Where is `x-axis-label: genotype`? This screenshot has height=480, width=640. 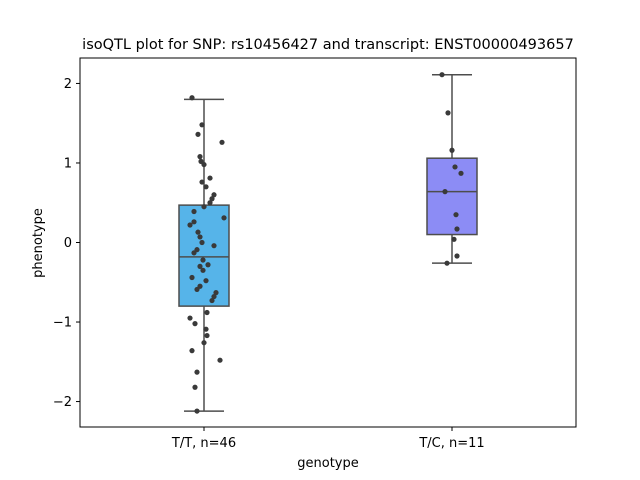
x-axis-label: genotype is located at coordinates (327, 463).